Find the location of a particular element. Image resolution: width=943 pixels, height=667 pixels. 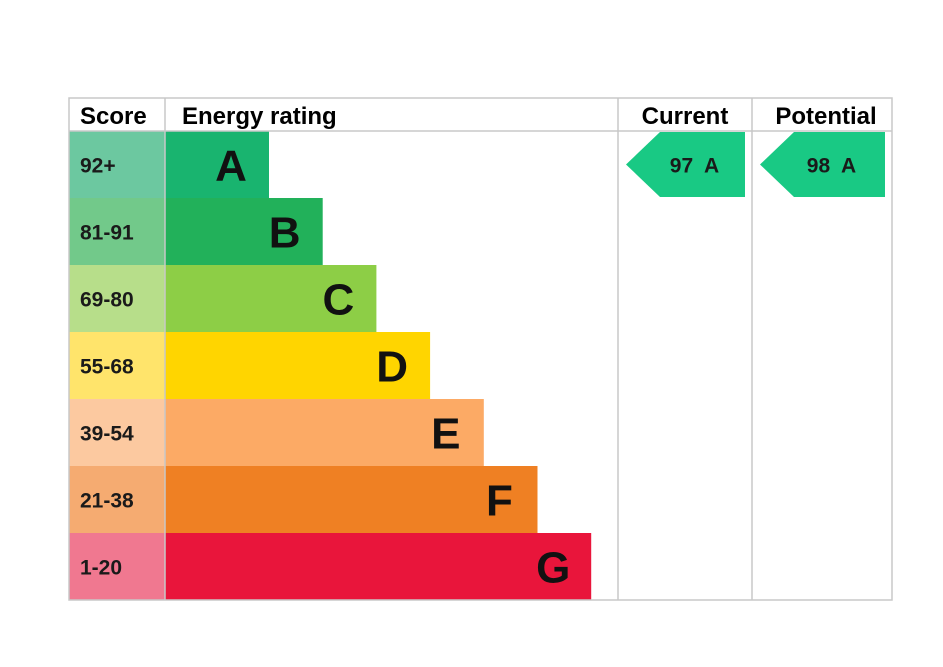

band-bar-a is located at coordinates (217, 164).